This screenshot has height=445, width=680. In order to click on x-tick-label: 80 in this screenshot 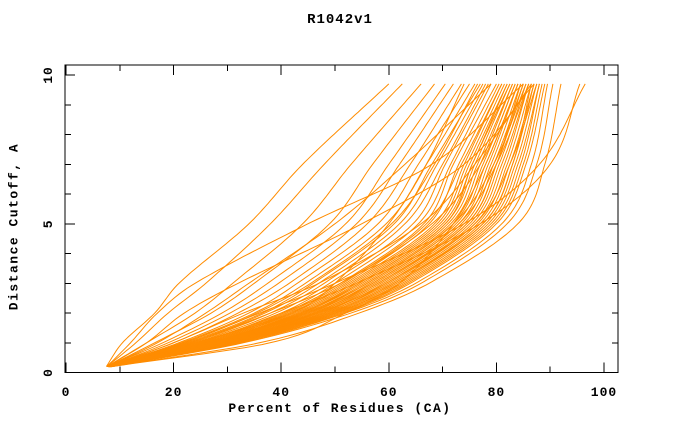, I will do `click(497, 392)`.